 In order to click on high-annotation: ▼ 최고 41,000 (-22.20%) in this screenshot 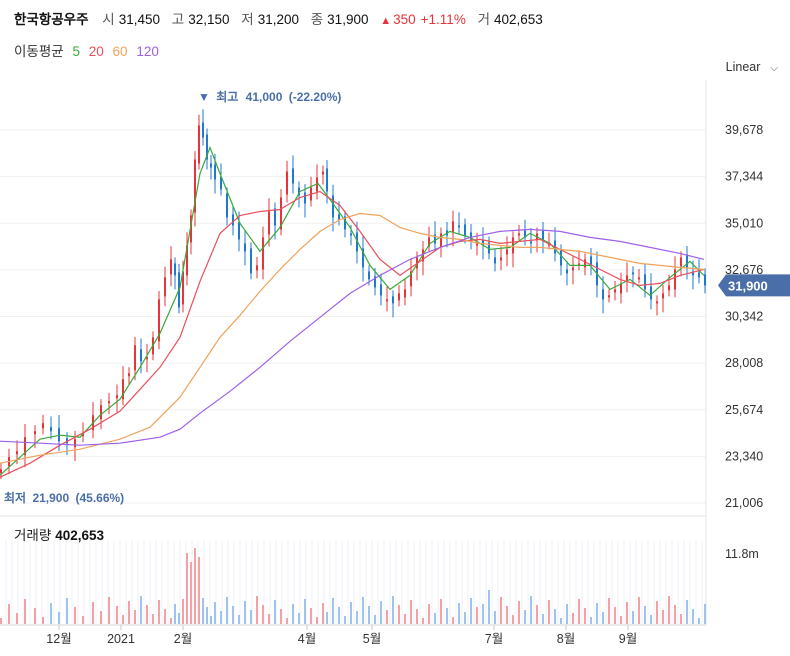, I will do `click(269, 96)`.